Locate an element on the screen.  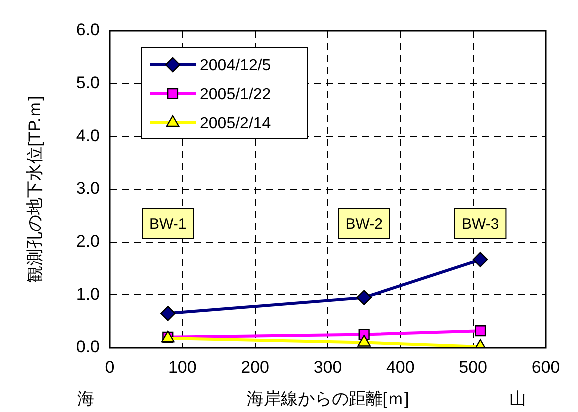
y-tick-label: 0.0 is located at coordinates (88, 347).